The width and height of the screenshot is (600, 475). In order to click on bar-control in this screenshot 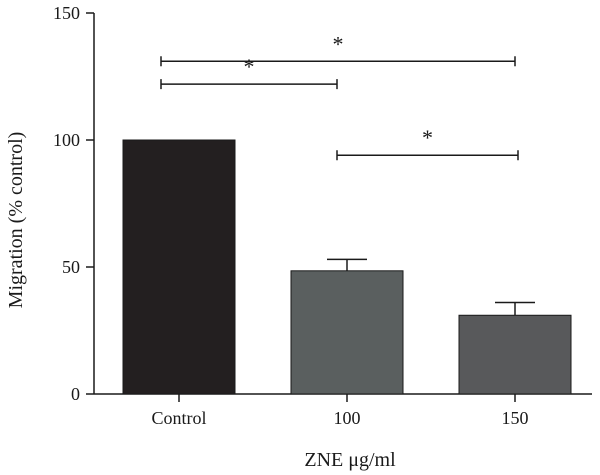, I will do `click(179, 267)`.